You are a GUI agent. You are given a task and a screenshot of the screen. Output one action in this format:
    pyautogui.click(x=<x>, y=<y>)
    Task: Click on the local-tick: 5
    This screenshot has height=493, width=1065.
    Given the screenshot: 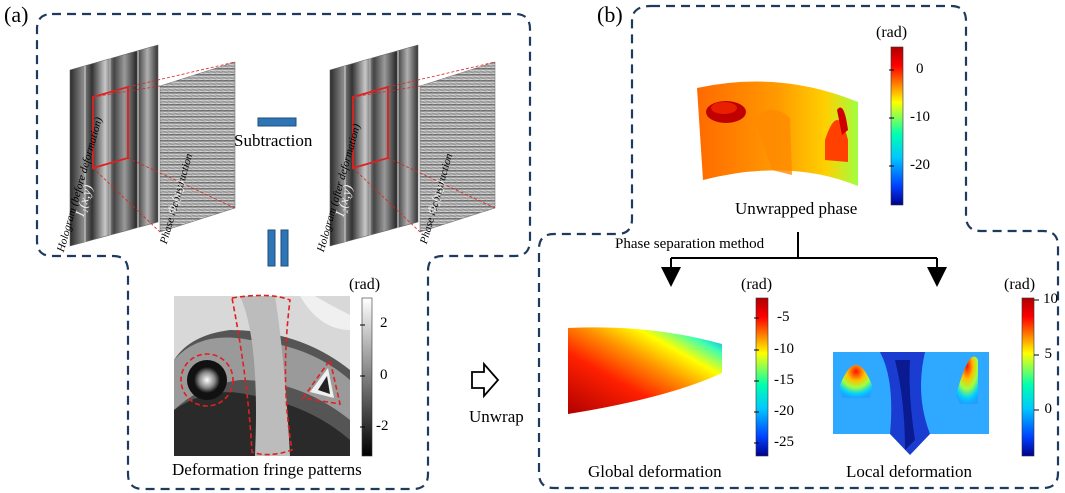 What is the action you would take?
    pyautogui.click(x=1048, y=354)
    